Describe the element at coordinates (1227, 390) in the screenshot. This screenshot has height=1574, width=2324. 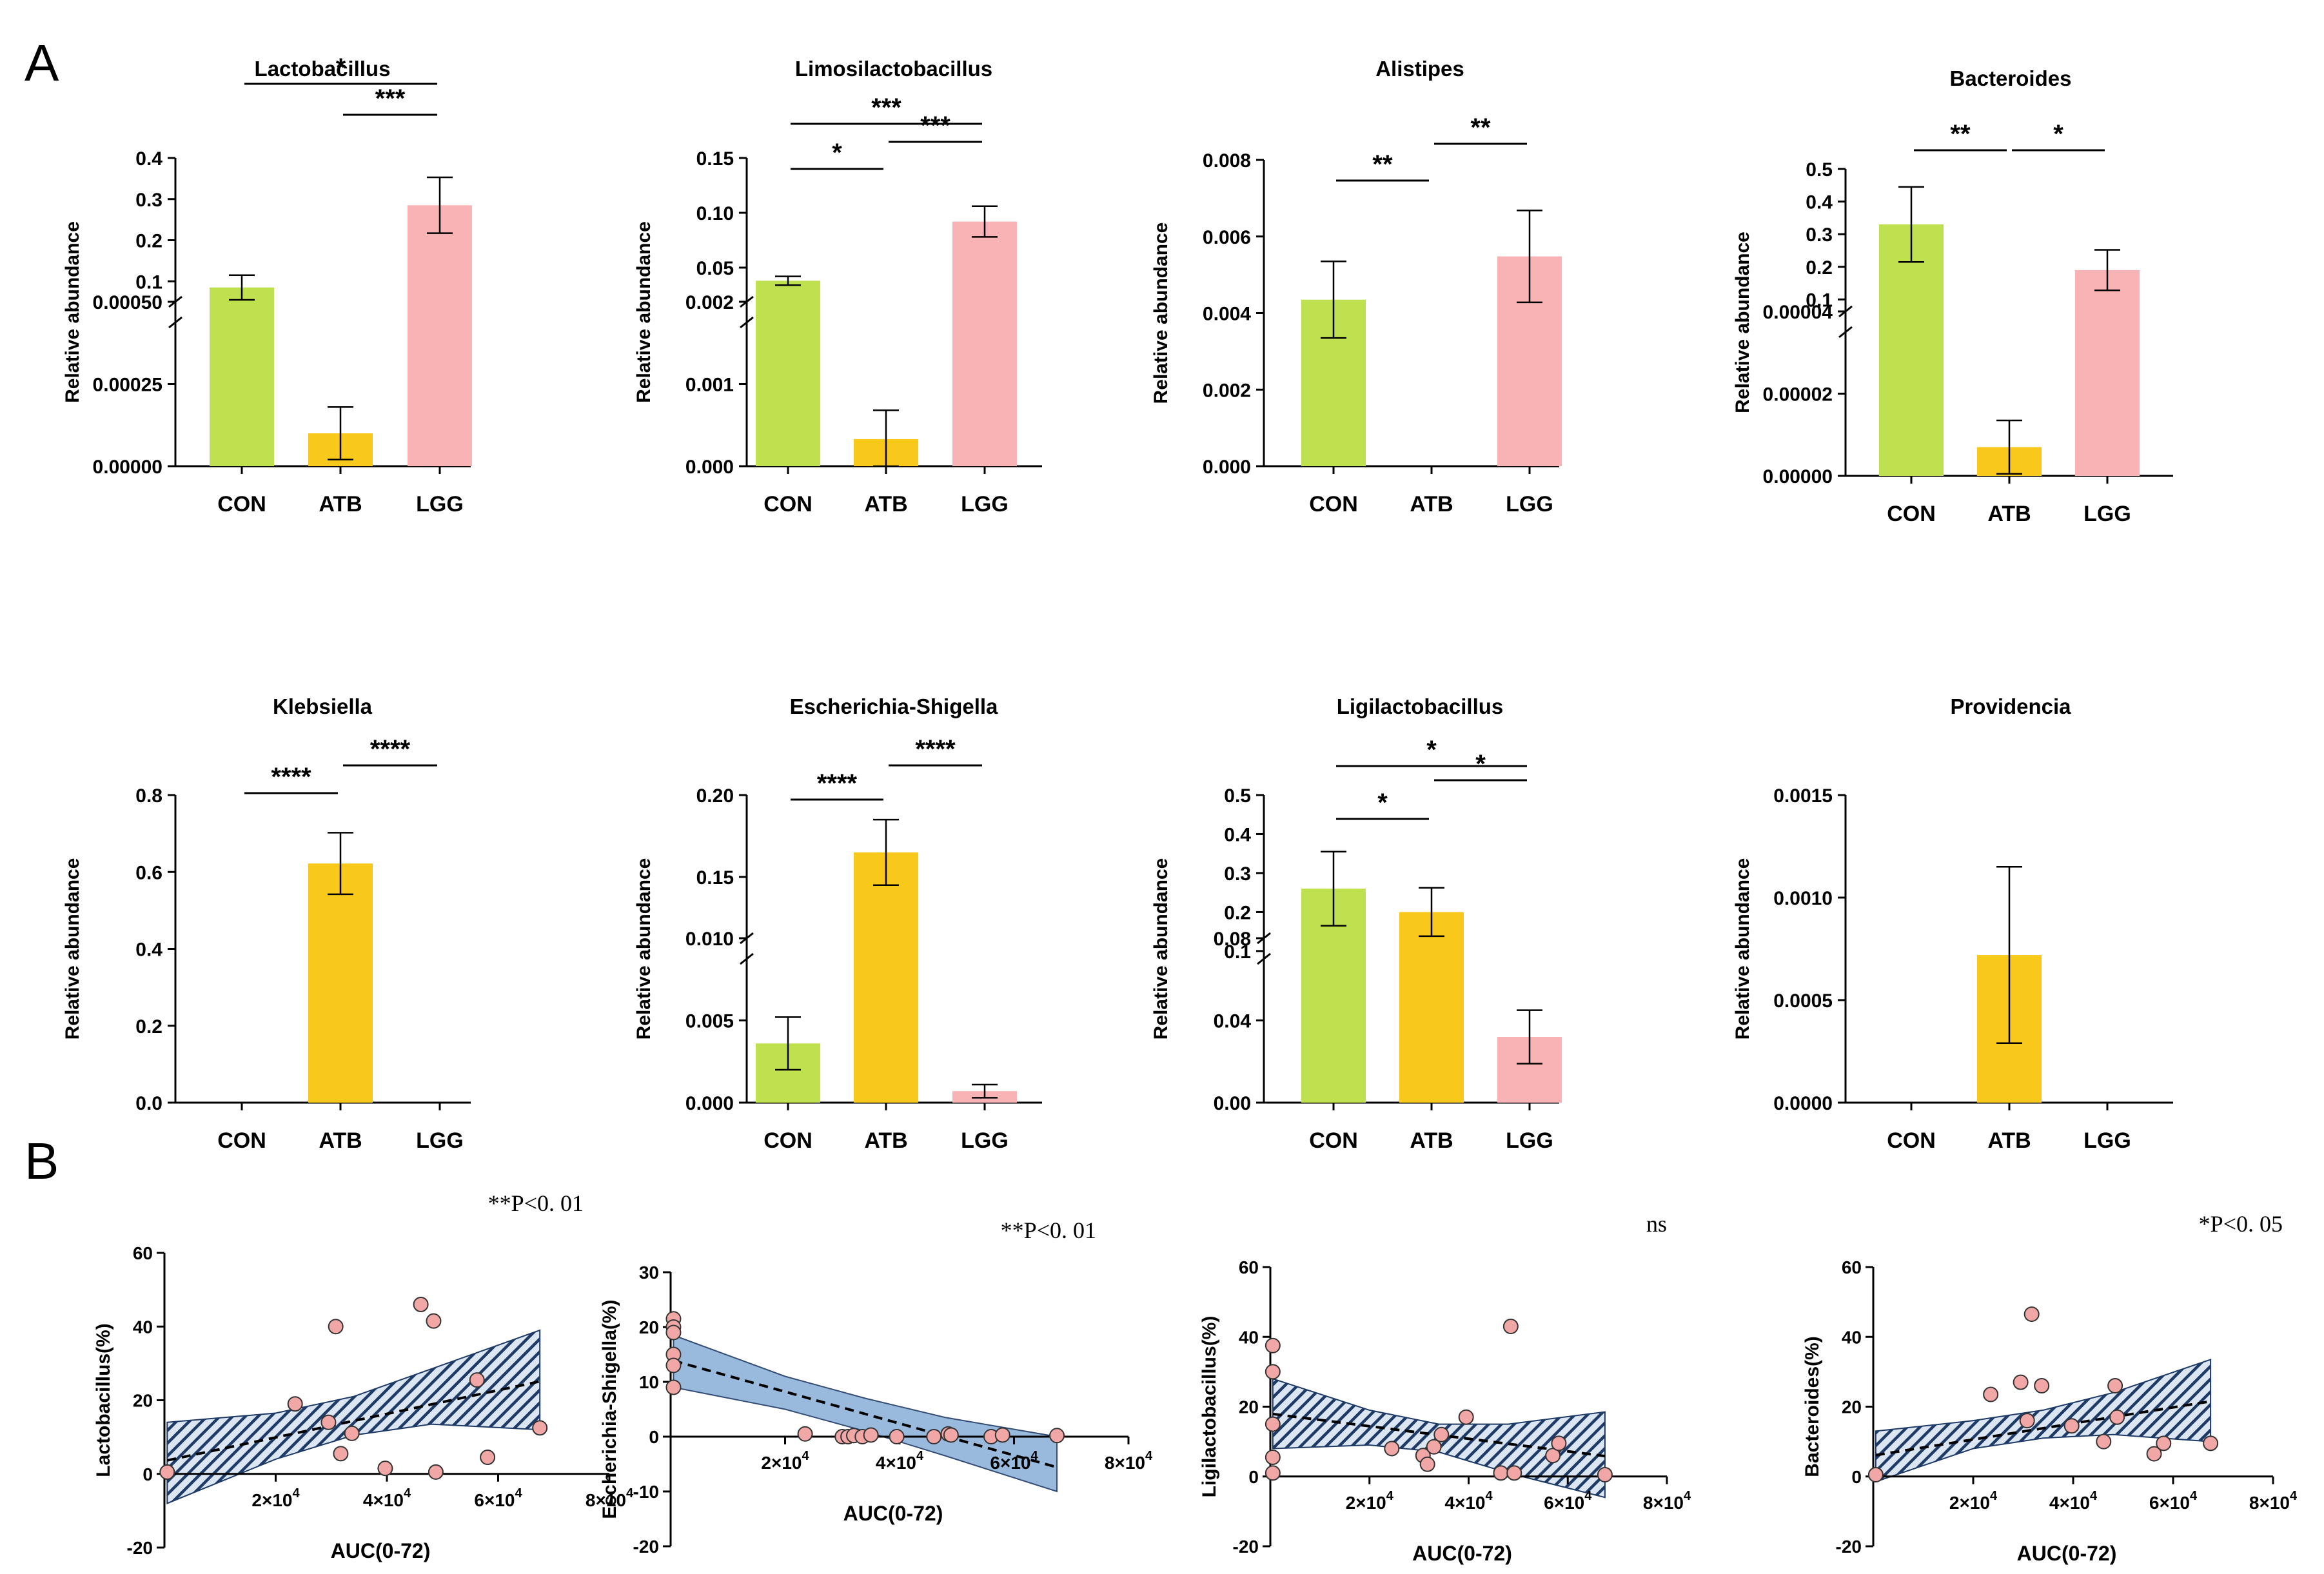
I see `y-tick-label: 0.002` at that location.